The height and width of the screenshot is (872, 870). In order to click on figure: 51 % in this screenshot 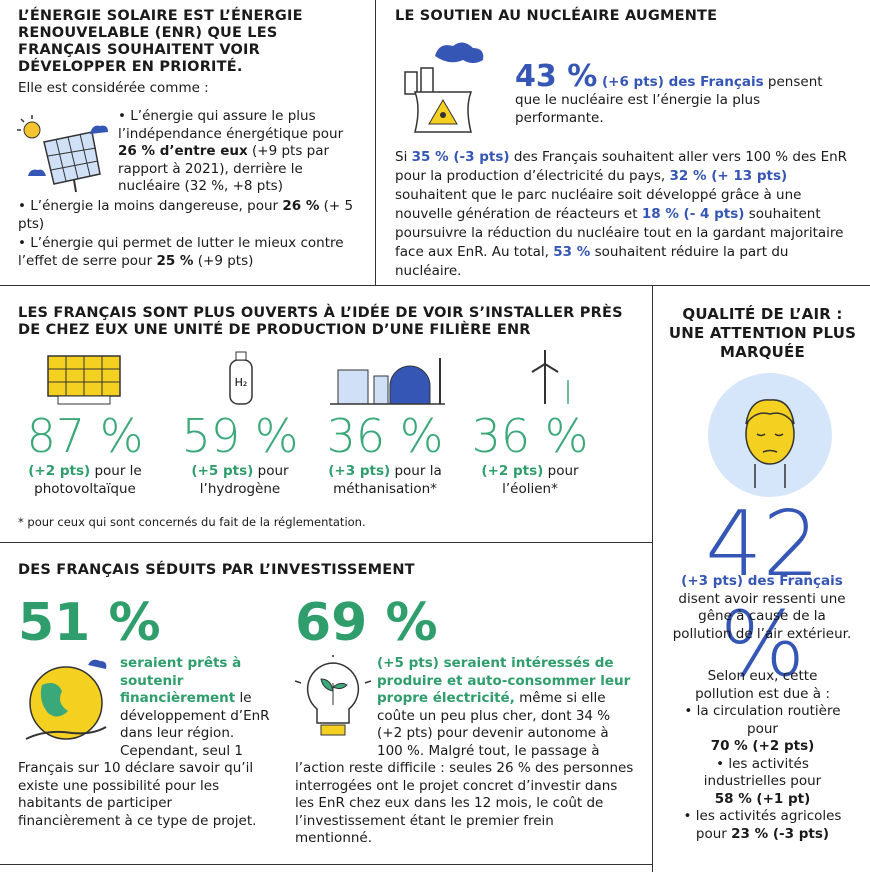, I will do `click(89, 623)`.